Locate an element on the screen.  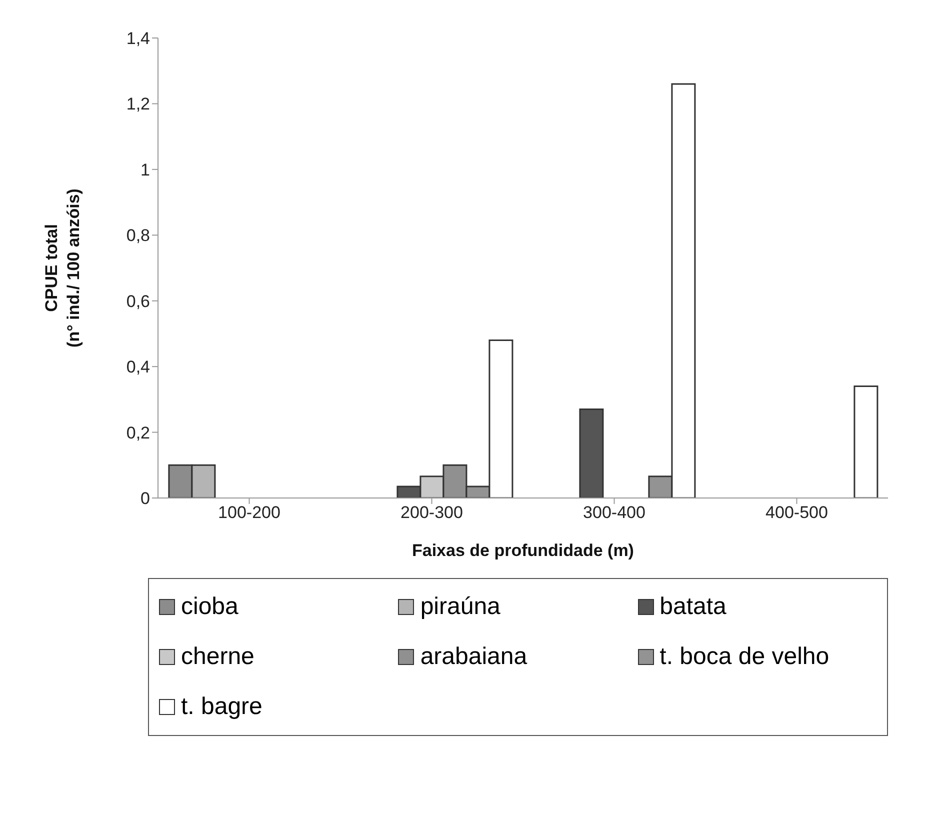
x-tick-label: 400-500 is located at coordinates (797, 512).